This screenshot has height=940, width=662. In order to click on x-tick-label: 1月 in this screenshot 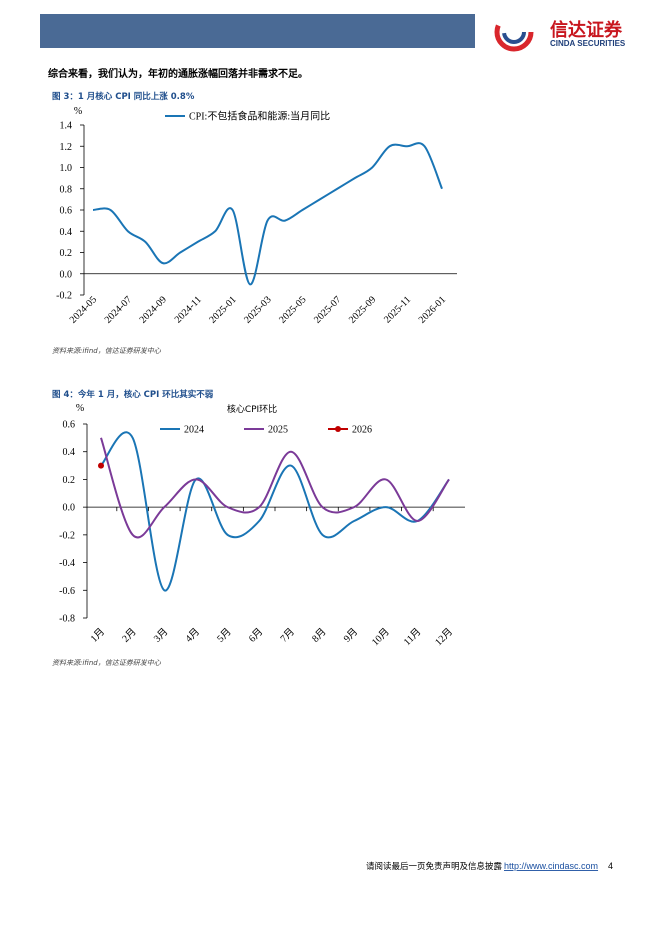, I will do `click(97, 635)`.